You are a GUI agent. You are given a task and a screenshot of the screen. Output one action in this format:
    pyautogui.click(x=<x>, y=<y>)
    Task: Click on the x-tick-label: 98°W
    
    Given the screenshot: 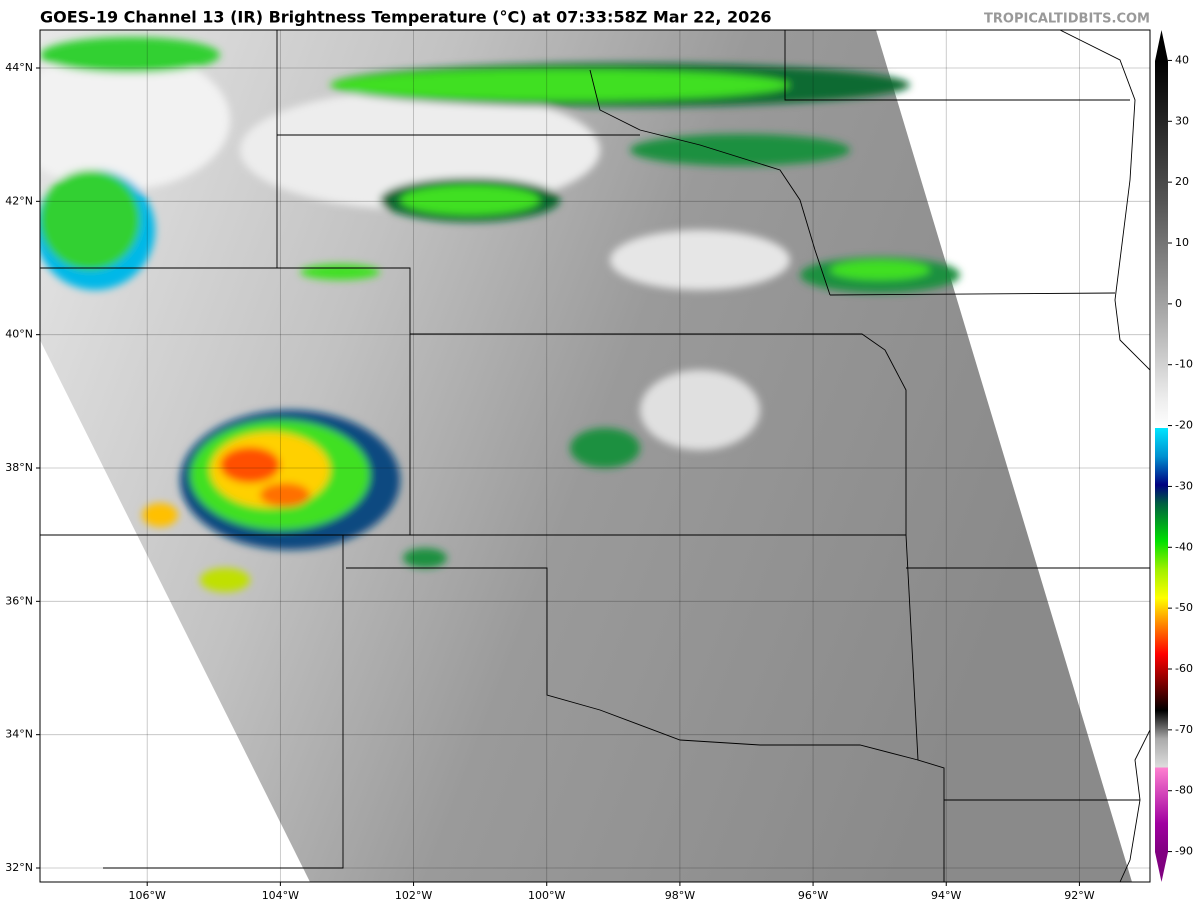 What is the action you would take?
    pyautogui.click(x=680, y=895)
    